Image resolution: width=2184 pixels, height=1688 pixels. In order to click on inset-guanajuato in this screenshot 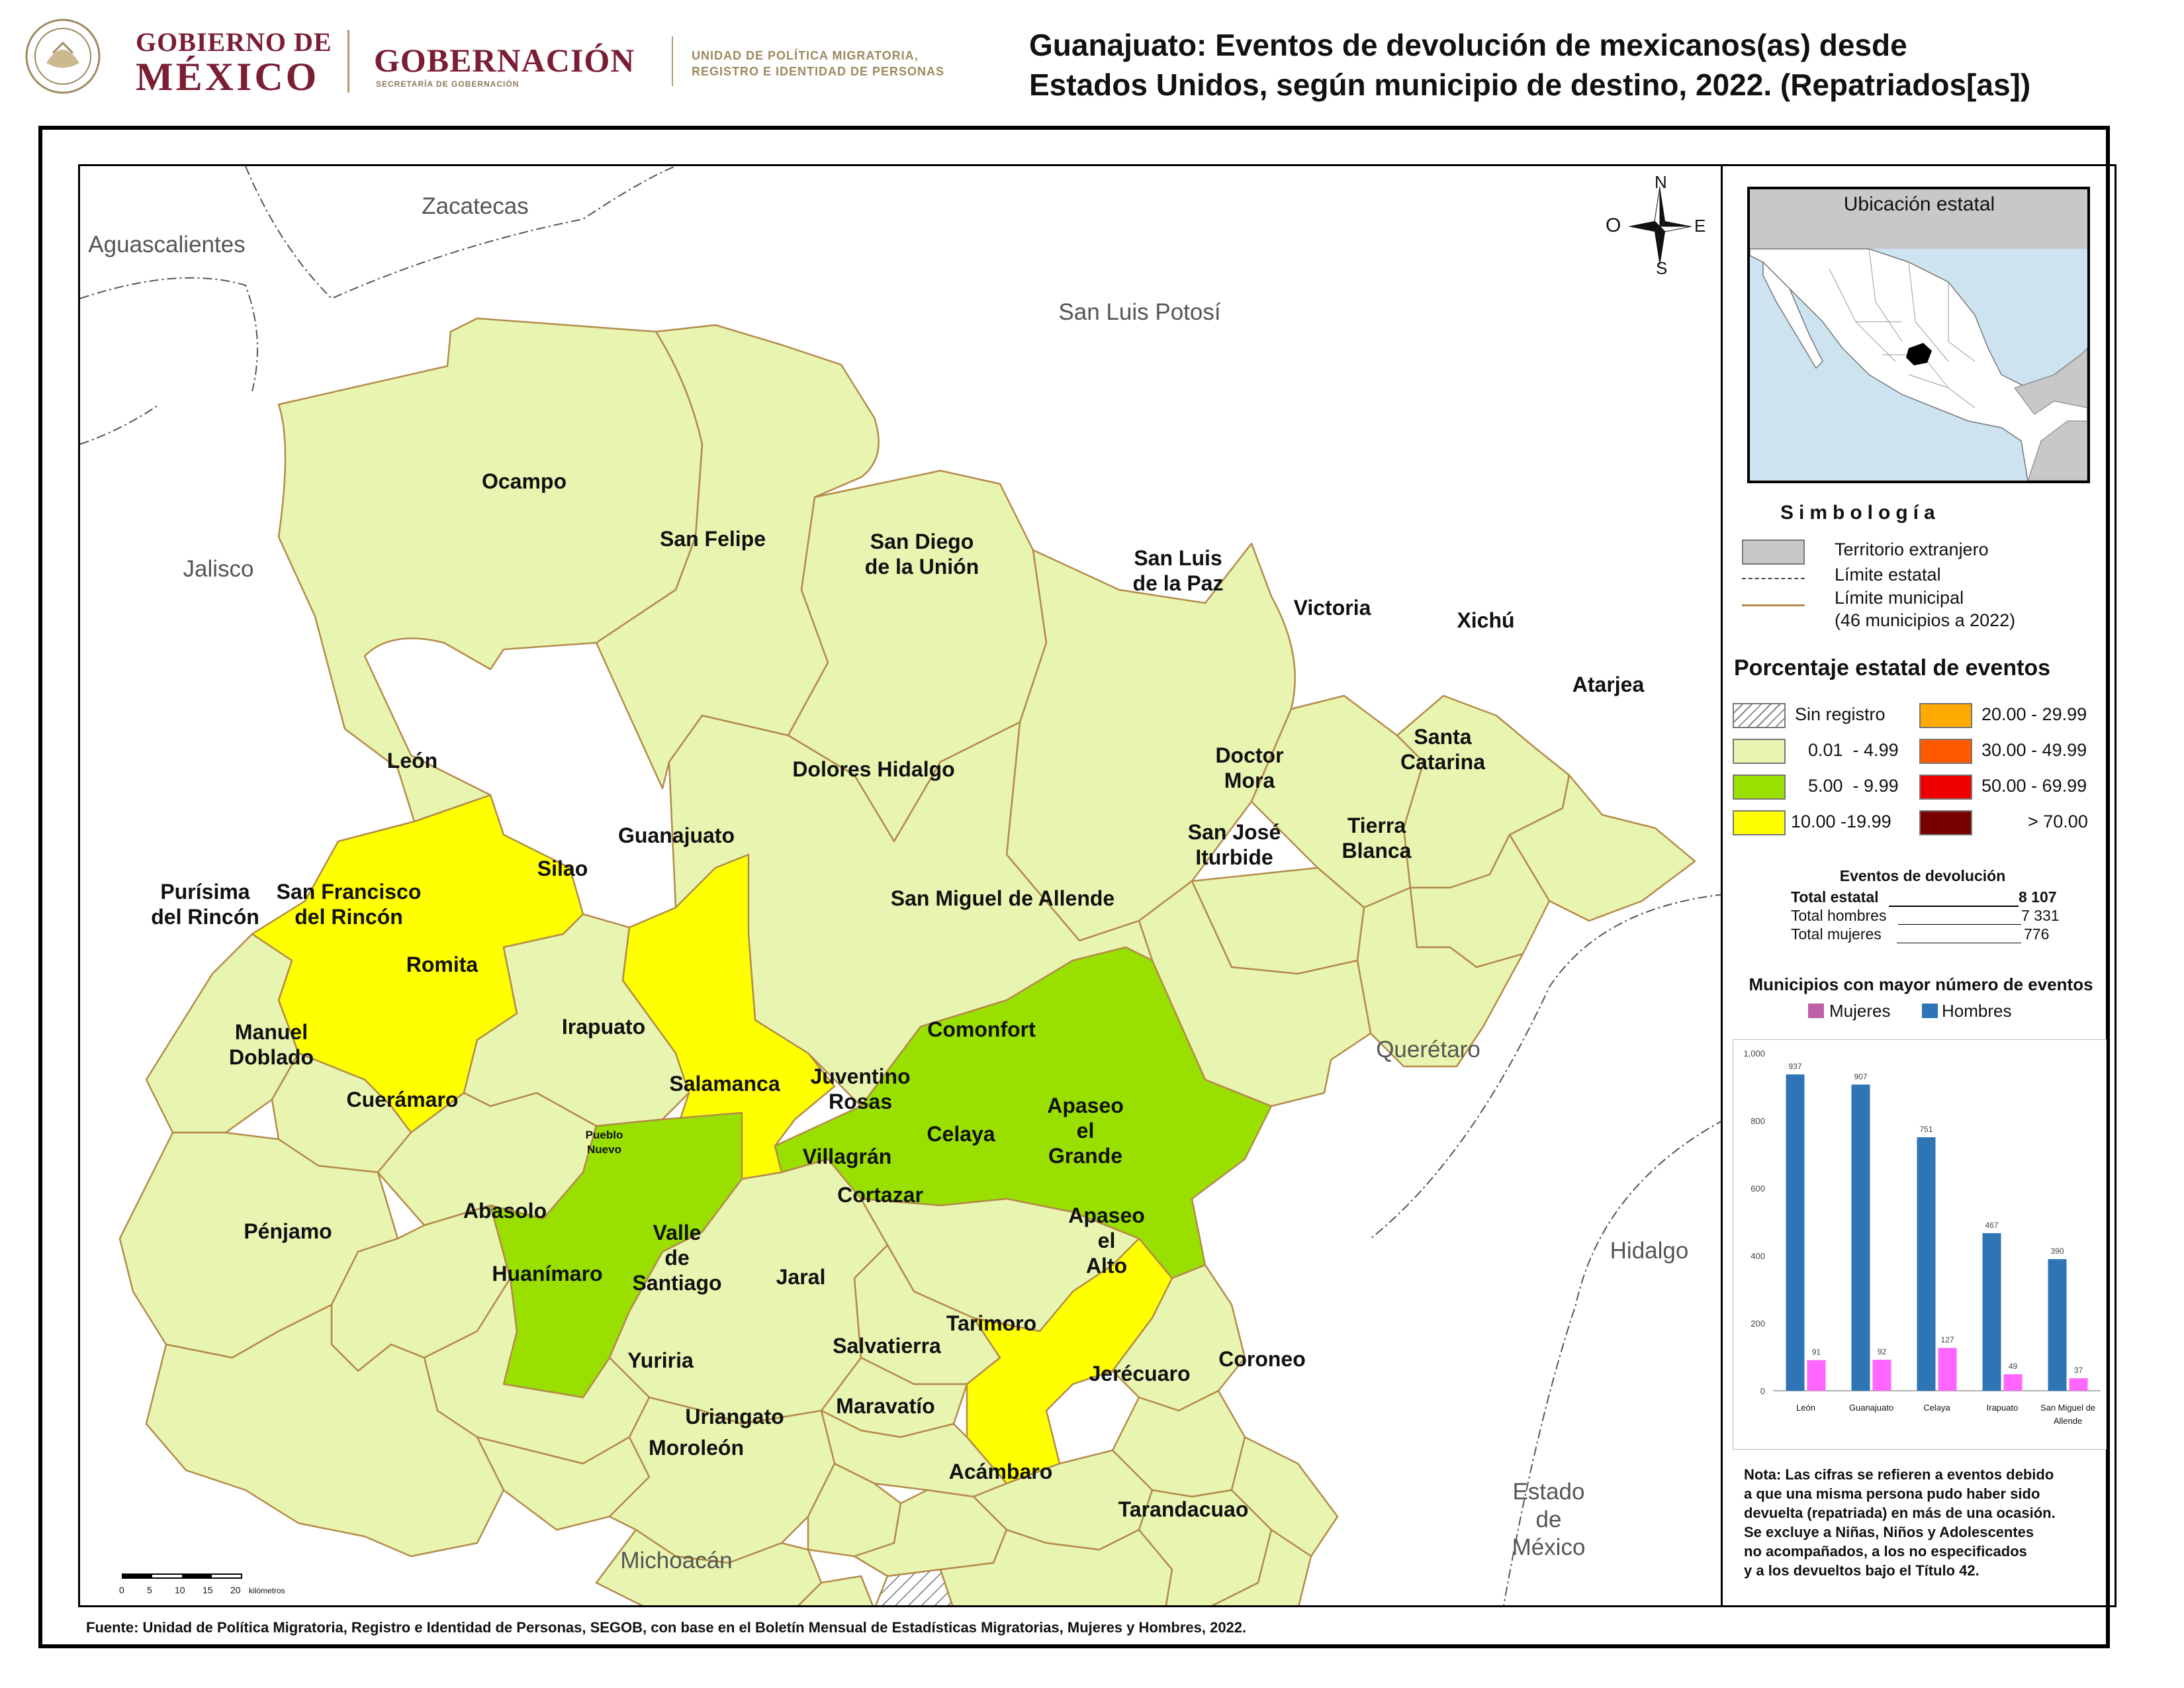, I will do `click(1919, 354)`.